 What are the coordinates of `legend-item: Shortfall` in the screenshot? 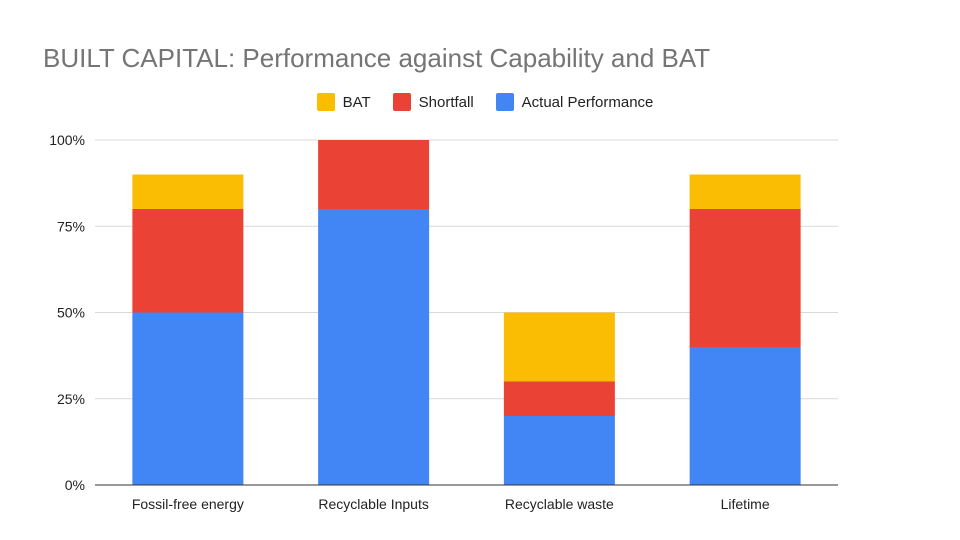 It's located at (433, 102).